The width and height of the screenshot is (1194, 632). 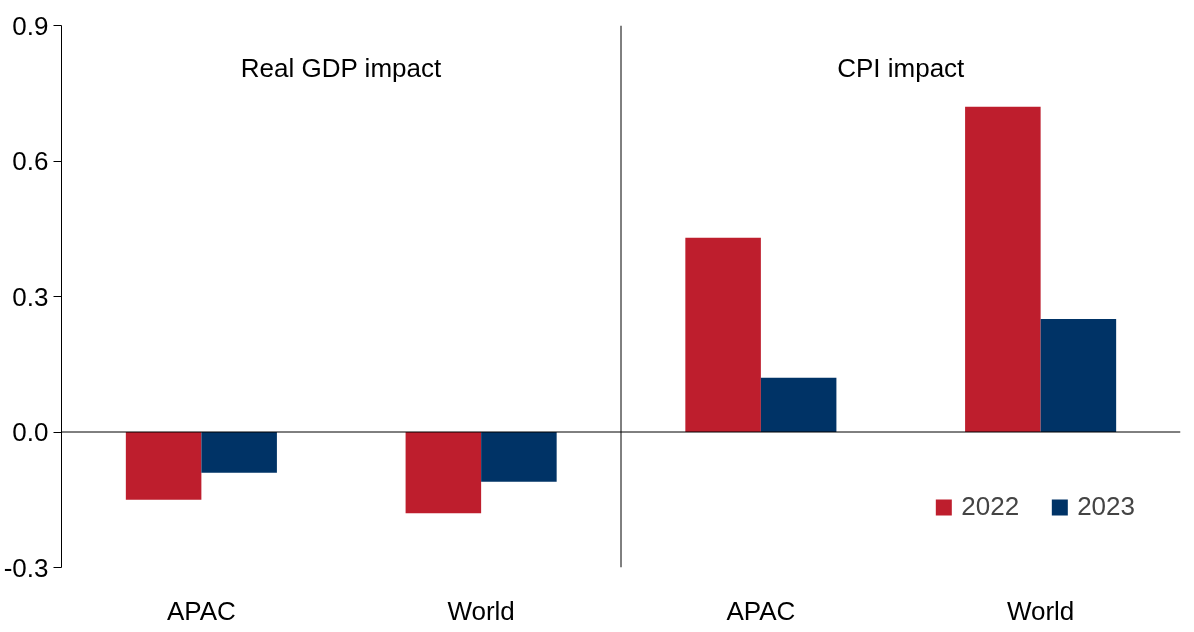 I want to click on annotation: CPI impact, so click(x=901, y=67).